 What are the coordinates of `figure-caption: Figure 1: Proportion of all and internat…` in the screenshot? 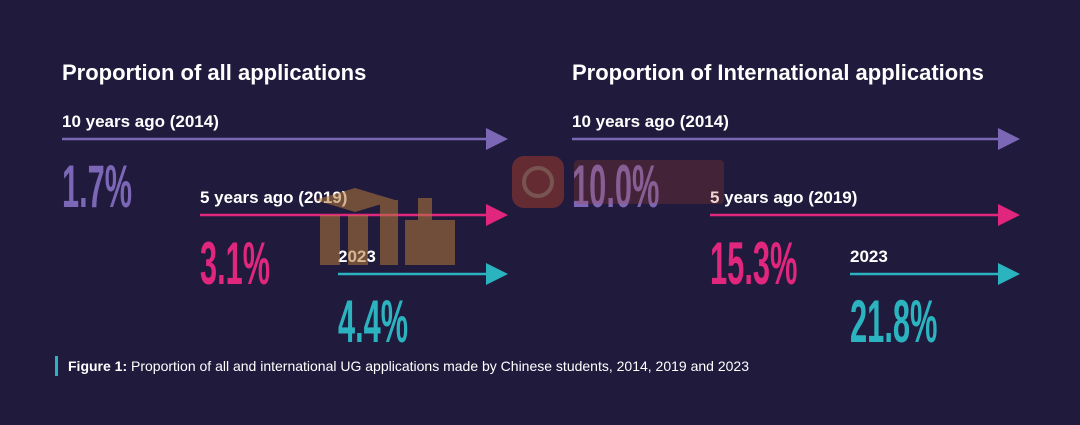 It's located at (402, 366).